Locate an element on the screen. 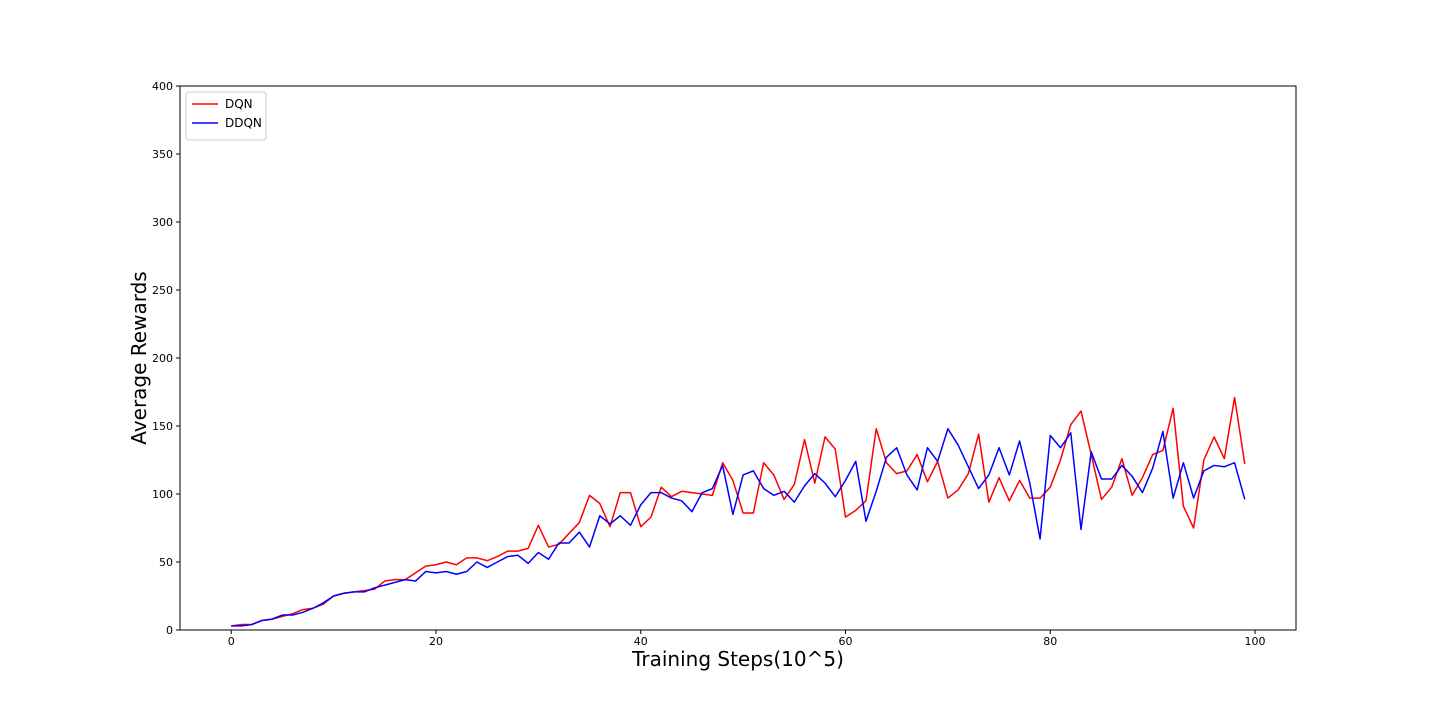 The image size is (1440, 720). y-tick-label: 100 is located at coordinates (162, 494).